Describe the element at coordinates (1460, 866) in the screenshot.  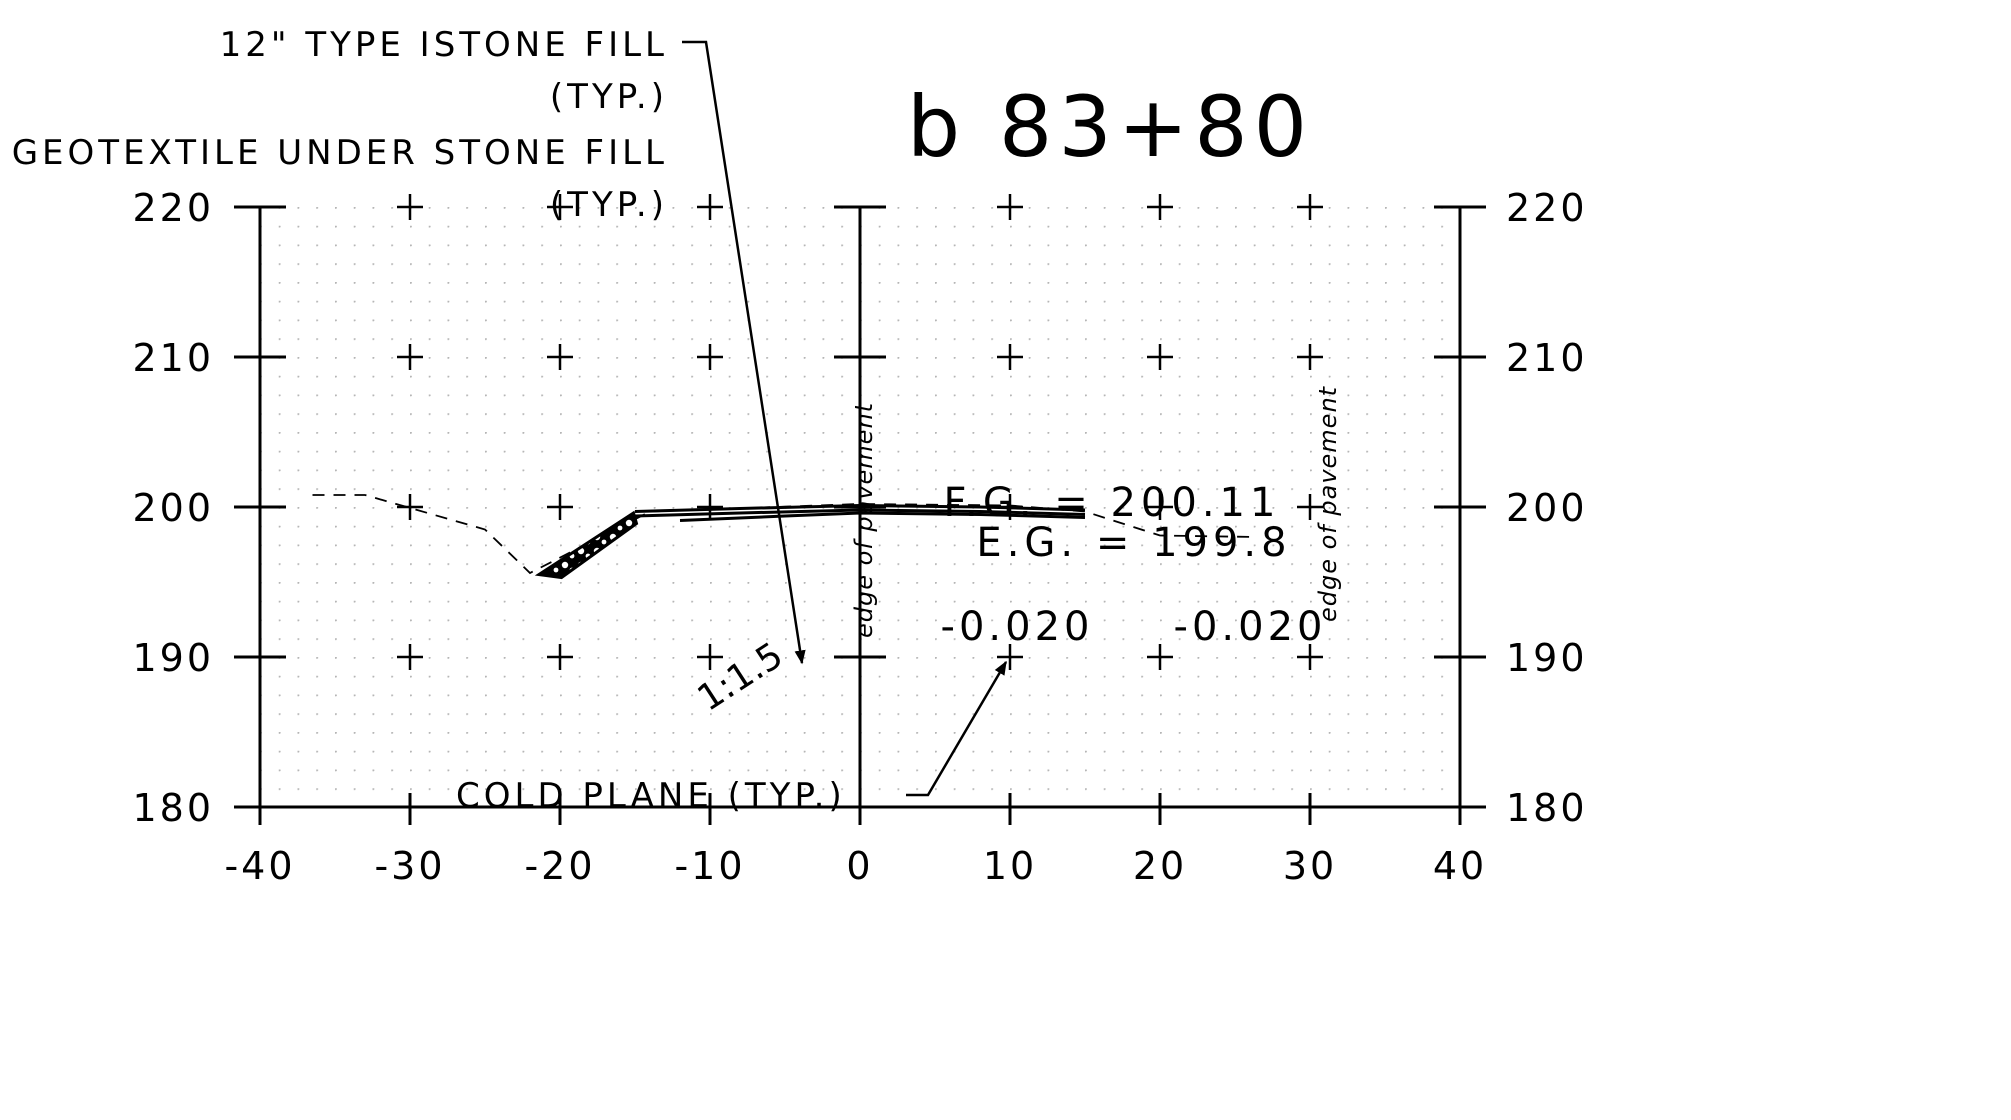
I see `x-tick-label: 40` at that location.